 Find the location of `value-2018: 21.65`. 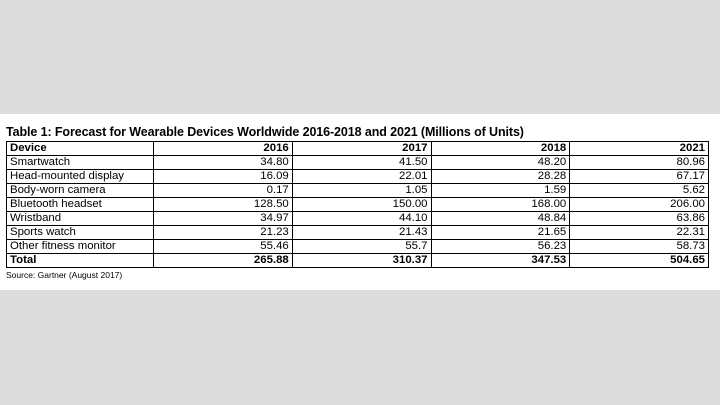

value-2018: 21.65 is located at coordinates (500, 232).